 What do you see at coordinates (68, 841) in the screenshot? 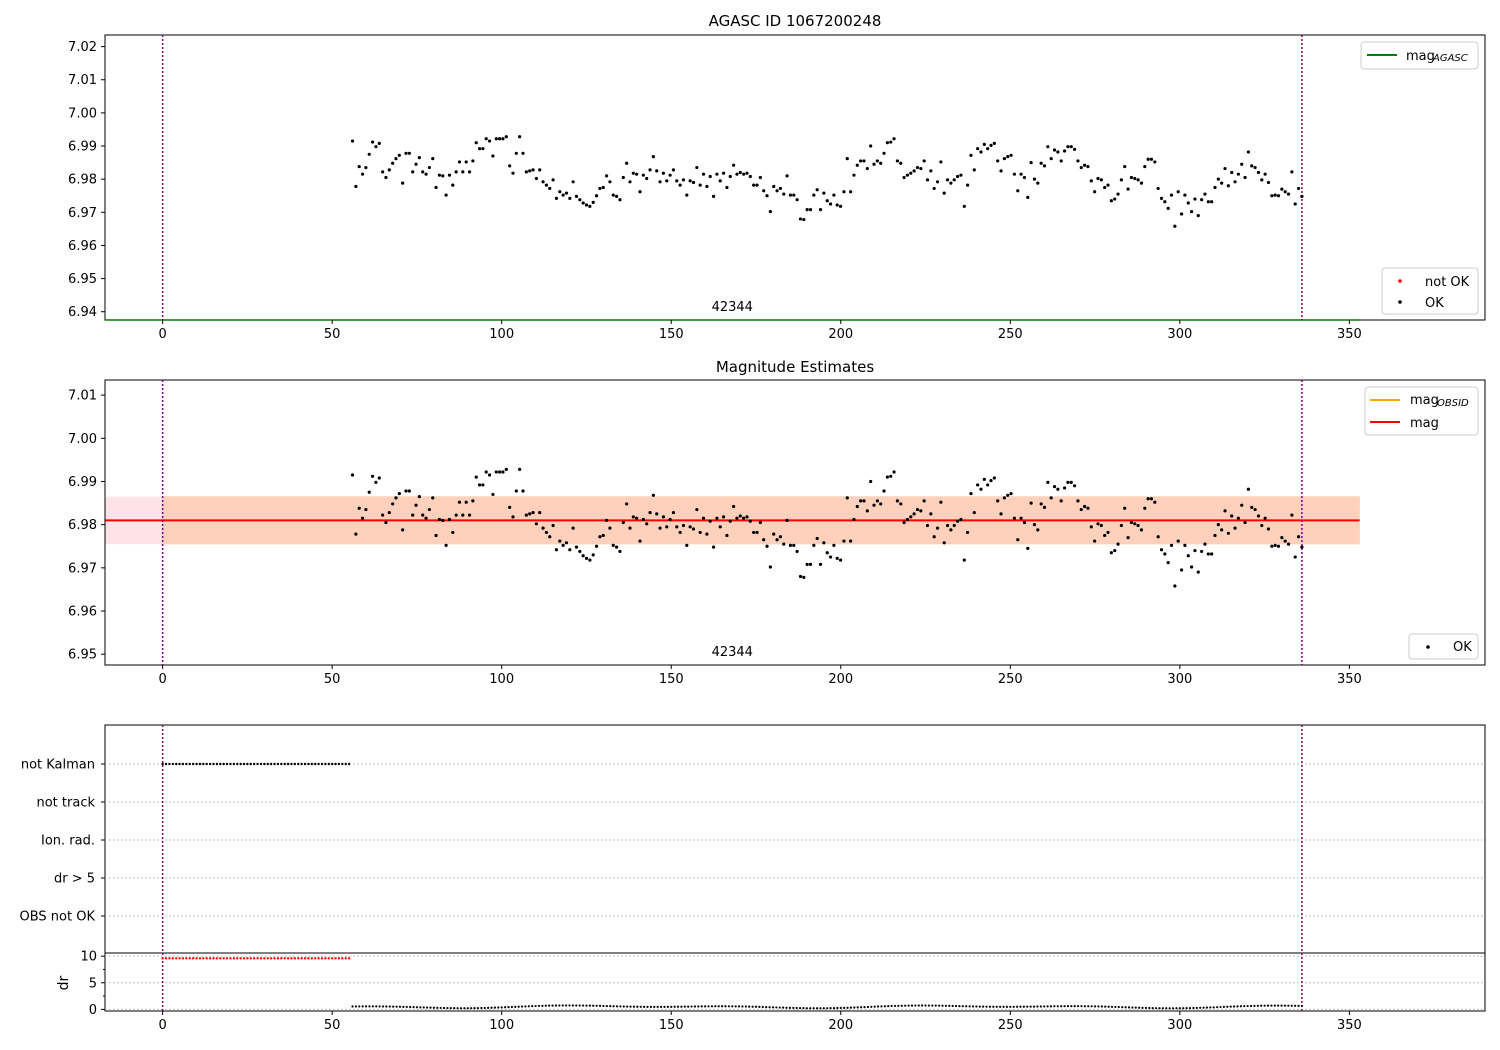
I see `flag-category-label: Ion. rad.` at bounding box center [68, 841].